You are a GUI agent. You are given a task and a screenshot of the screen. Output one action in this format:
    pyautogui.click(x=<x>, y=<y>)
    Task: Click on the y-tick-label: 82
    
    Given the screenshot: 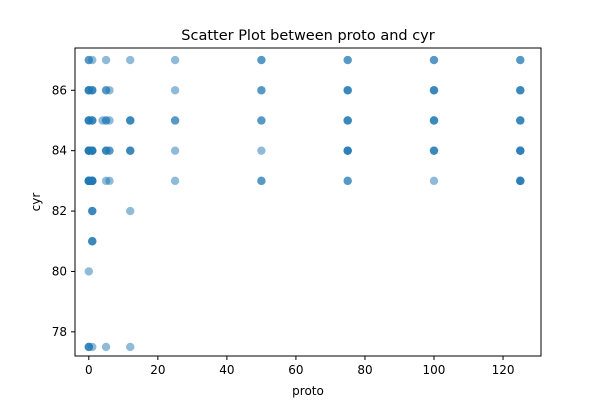 What is the action you would take?
    pyautogui.click(x=59, y=211)
    